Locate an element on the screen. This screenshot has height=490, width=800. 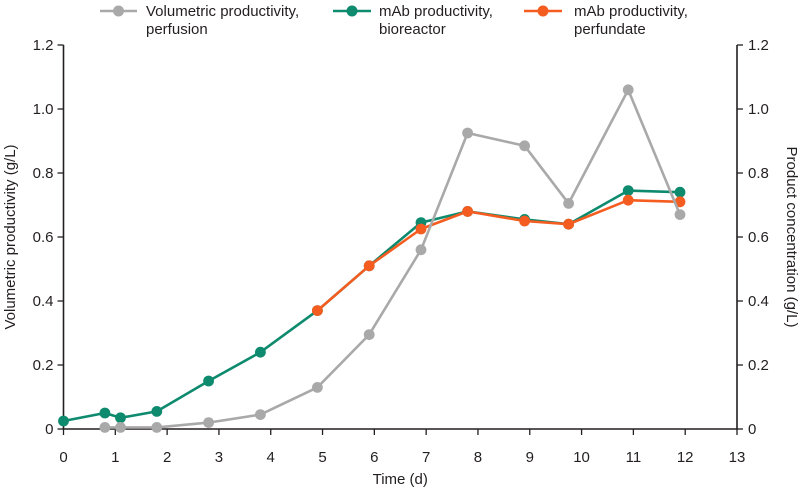
y-tick-label-left: 0.6 is located at coordinates (43, 237).